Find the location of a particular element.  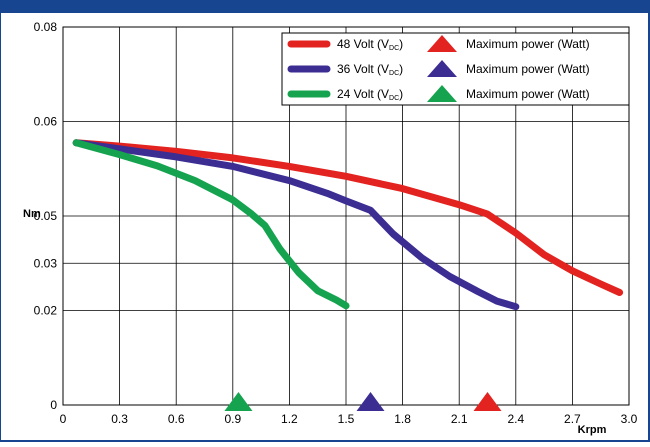

legend-box is located at coordinates (455, 69).